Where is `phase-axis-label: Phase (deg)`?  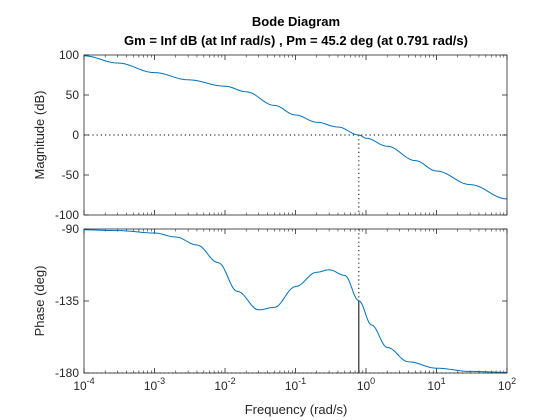 phase-axis-label: Phase (deg) is located at coordinates (39, 301).